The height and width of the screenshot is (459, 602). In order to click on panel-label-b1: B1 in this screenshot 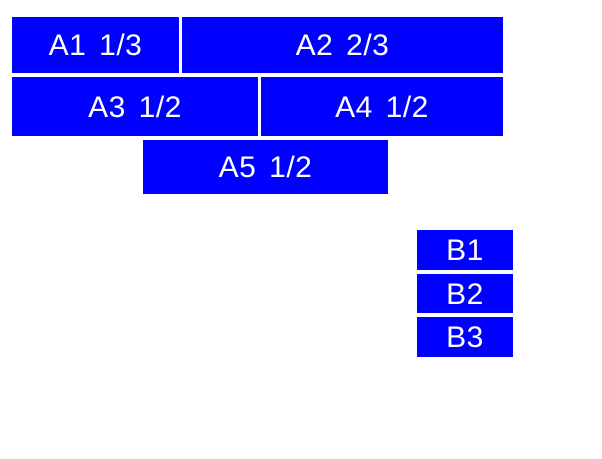, I will do `click(465, 250)`.